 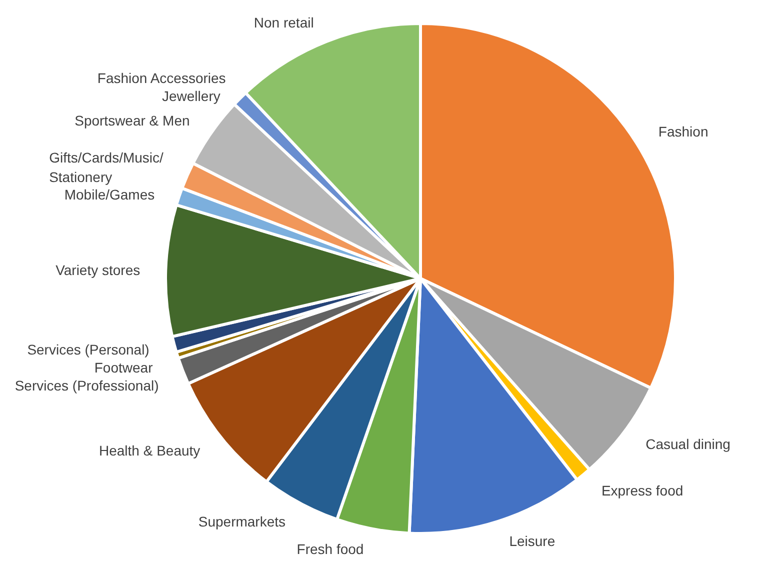 I want to click on slice-label: Fashion, so click(x=683, y=131).